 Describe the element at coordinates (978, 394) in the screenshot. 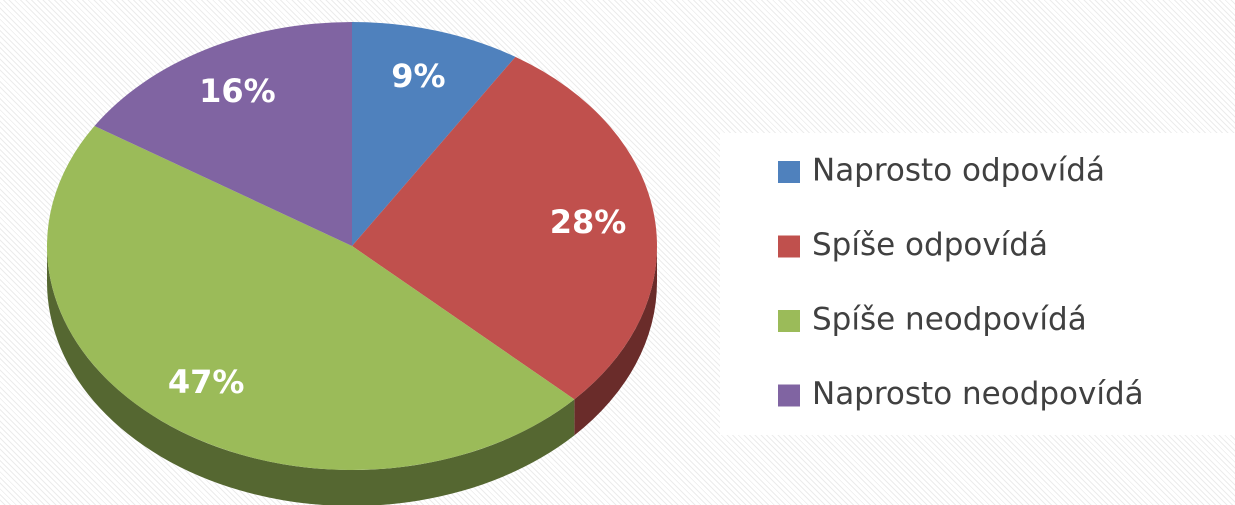

I see `legend-label: Naprosto neodpovídá` at that location.